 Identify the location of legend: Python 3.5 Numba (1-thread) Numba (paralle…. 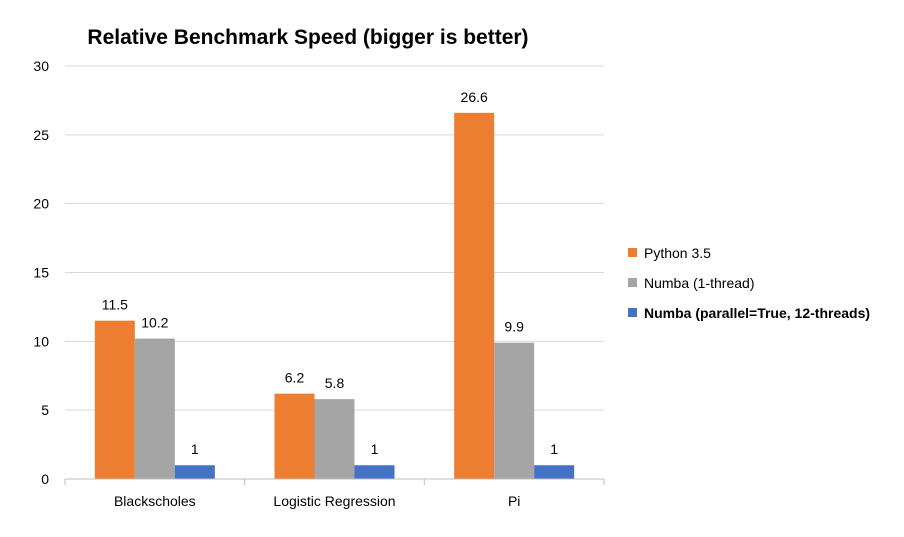
(749, 283).